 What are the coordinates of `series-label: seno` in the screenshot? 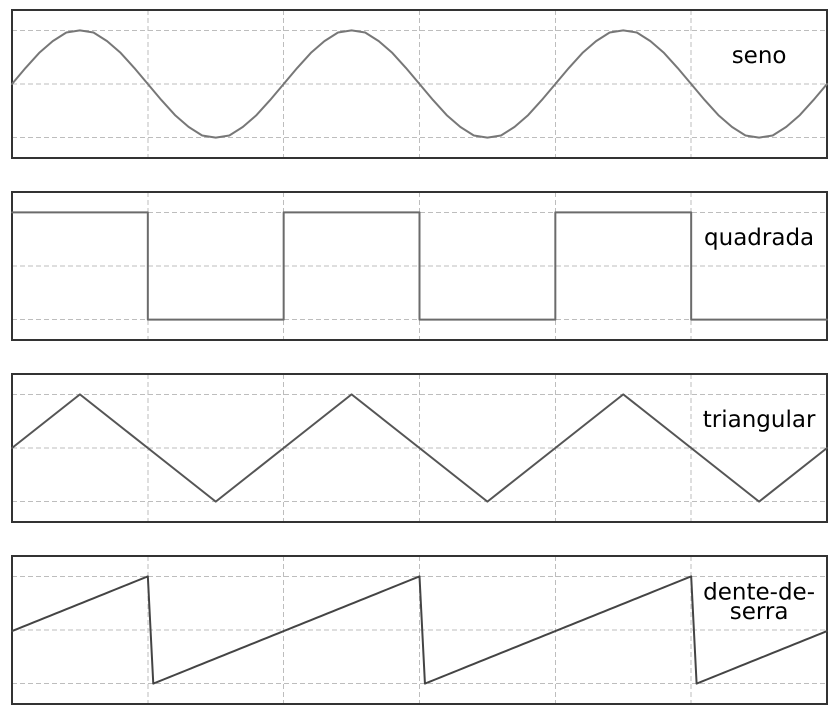 It's located at (759, 56).